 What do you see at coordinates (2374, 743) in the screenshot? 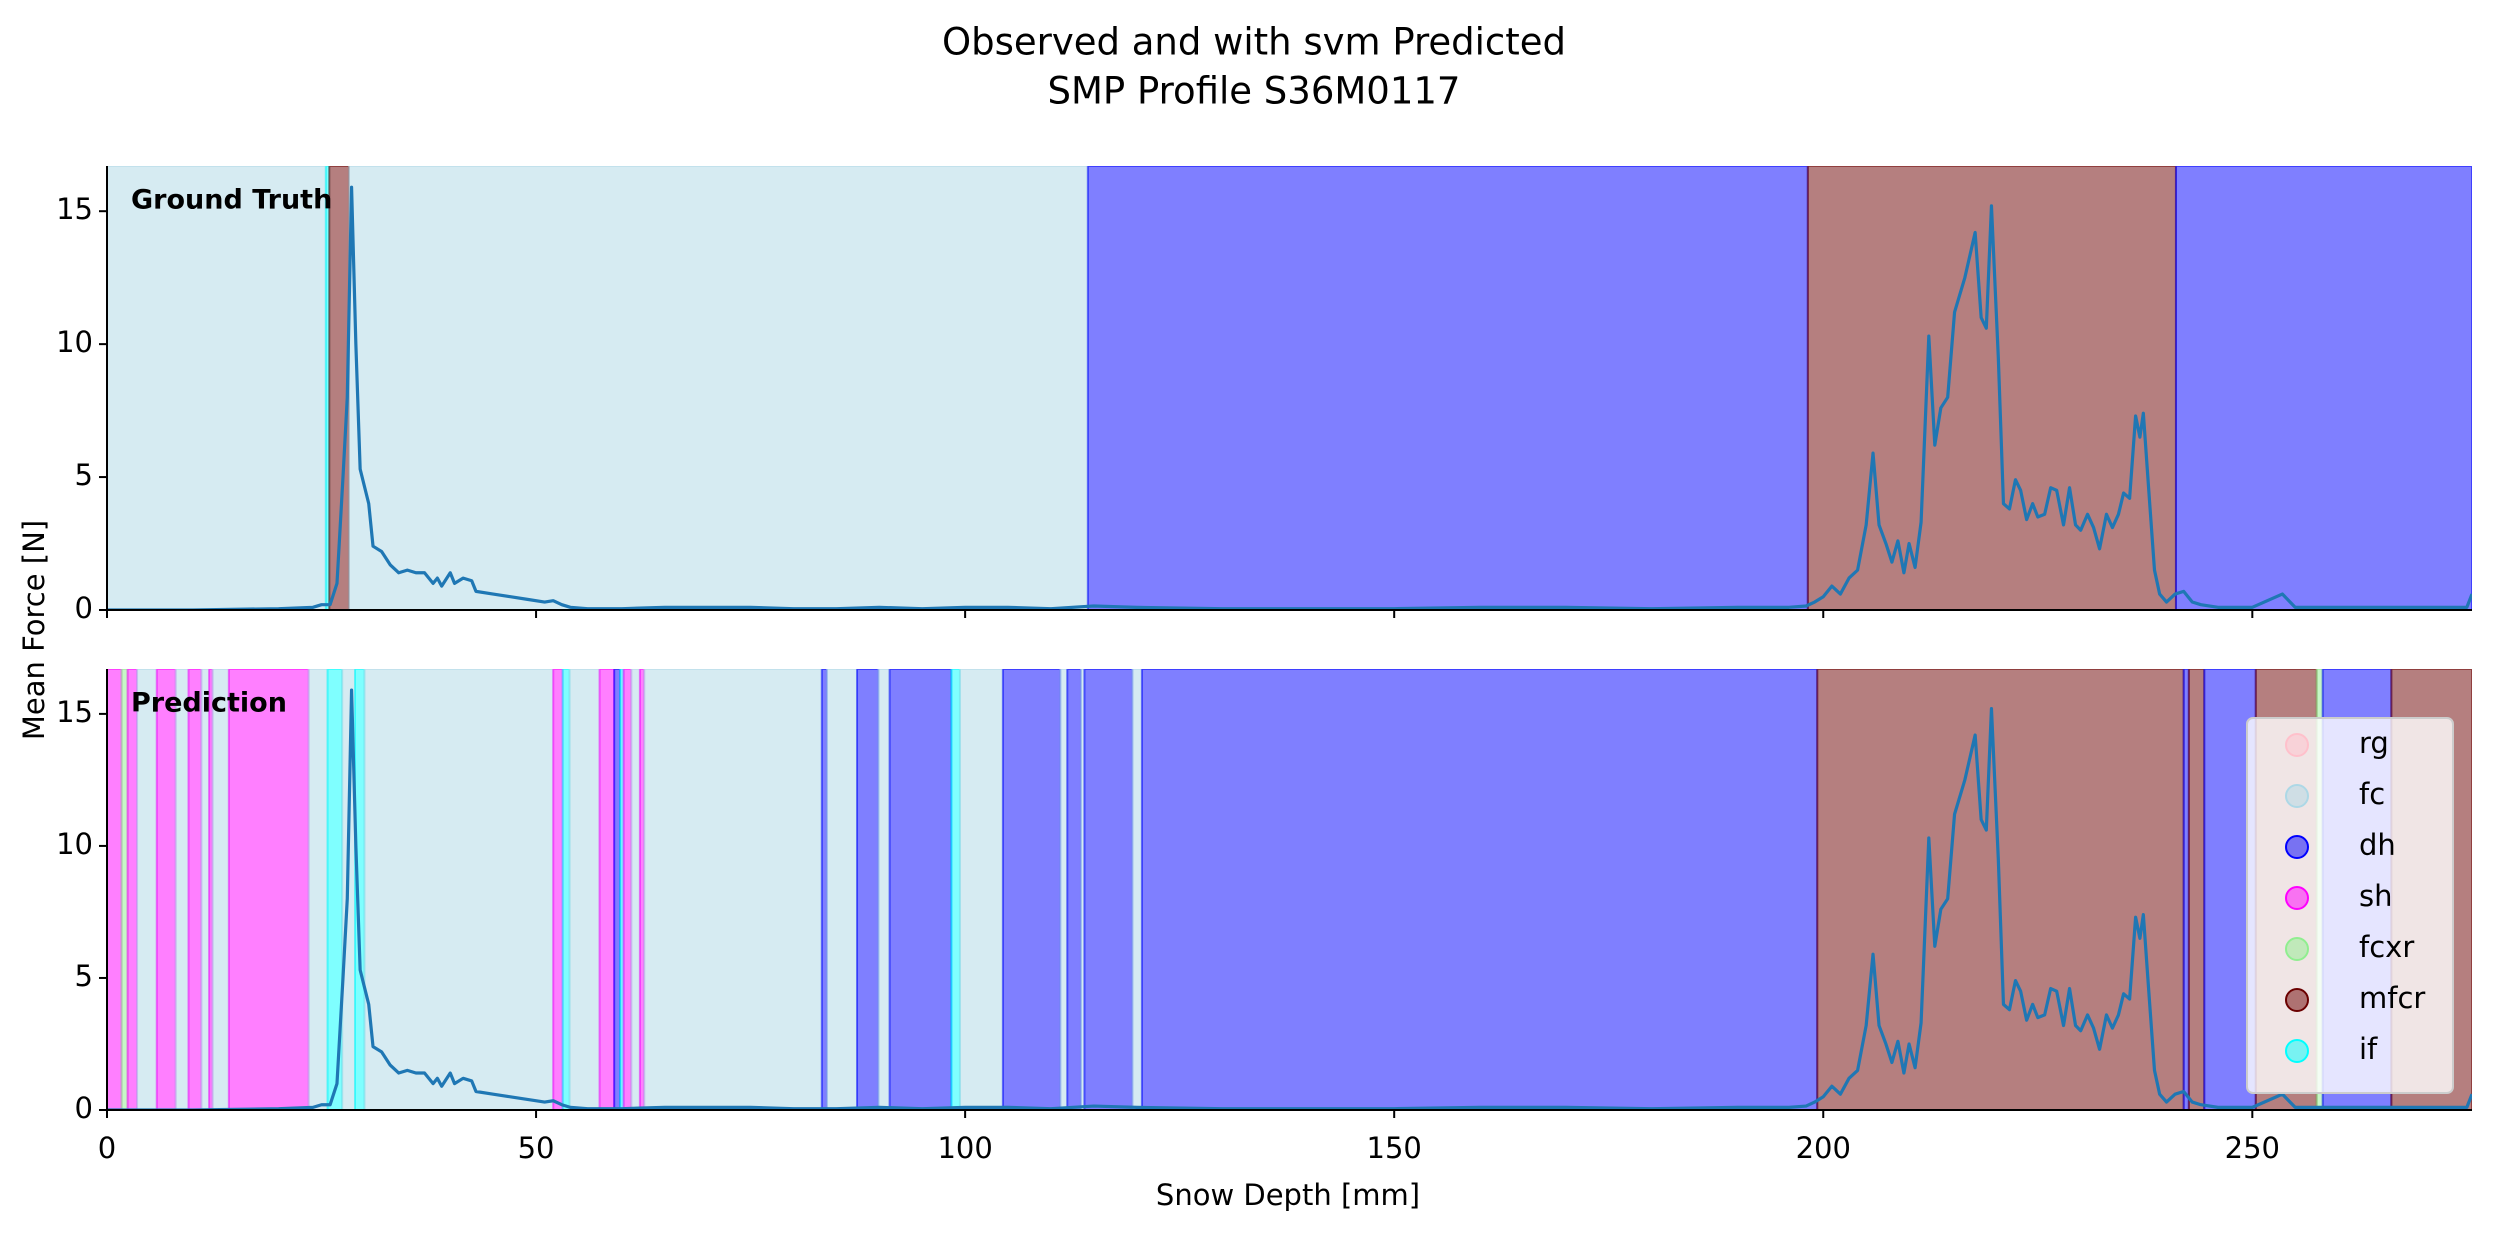
I see `legend-label: rg` at bounding box center [2374, 743].